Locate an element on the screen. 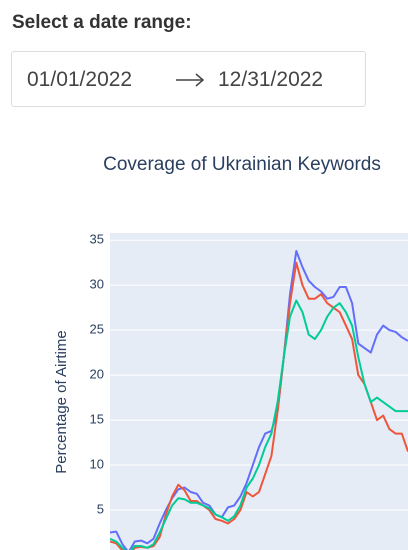  arrow-icon is located at coordinates (190, 80).